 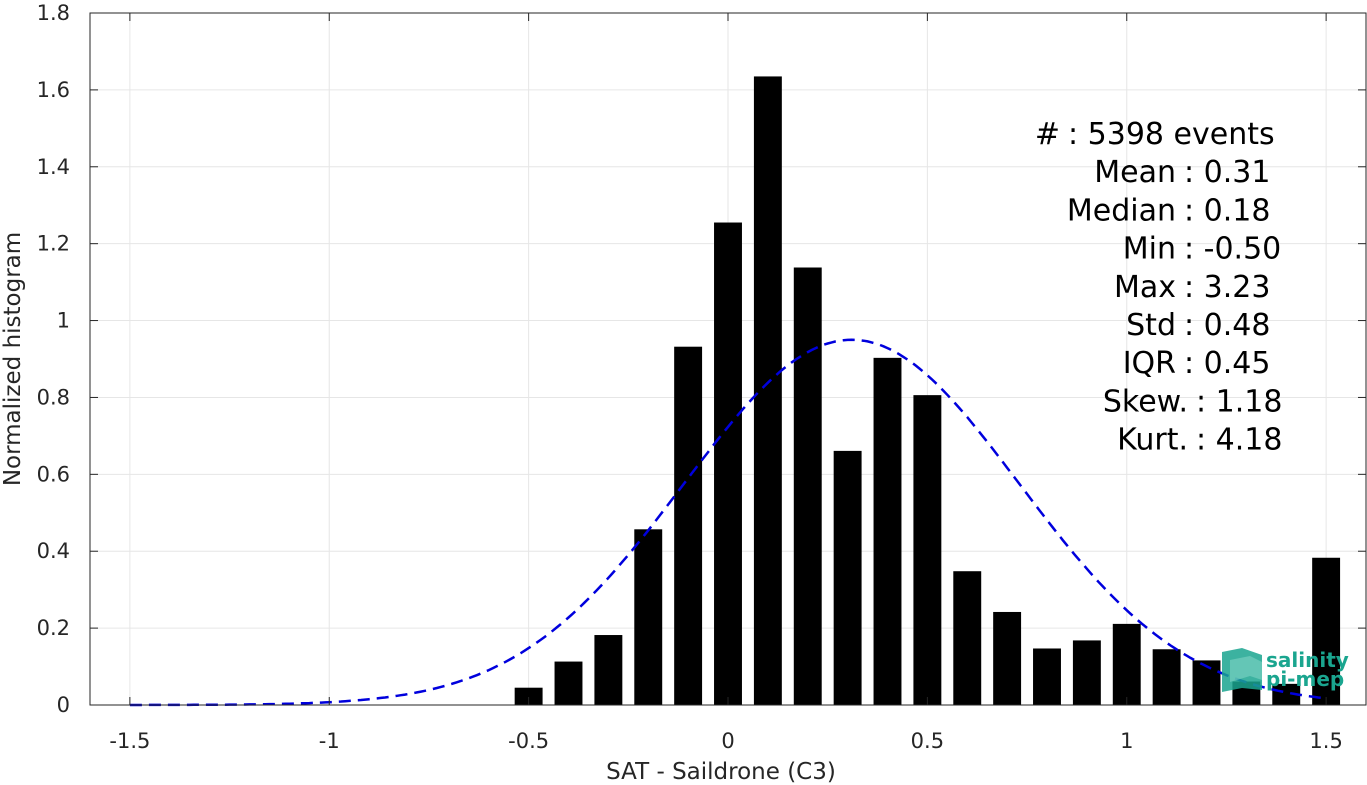 I want to click on x-tick-label: -1, so click(x=329, y=741).